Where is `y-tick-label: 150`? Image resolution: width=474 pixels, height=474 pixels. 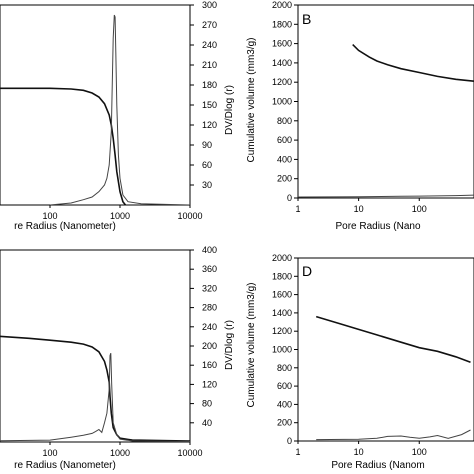 y-tick-label: 150 is located at coordinates (209, 105).